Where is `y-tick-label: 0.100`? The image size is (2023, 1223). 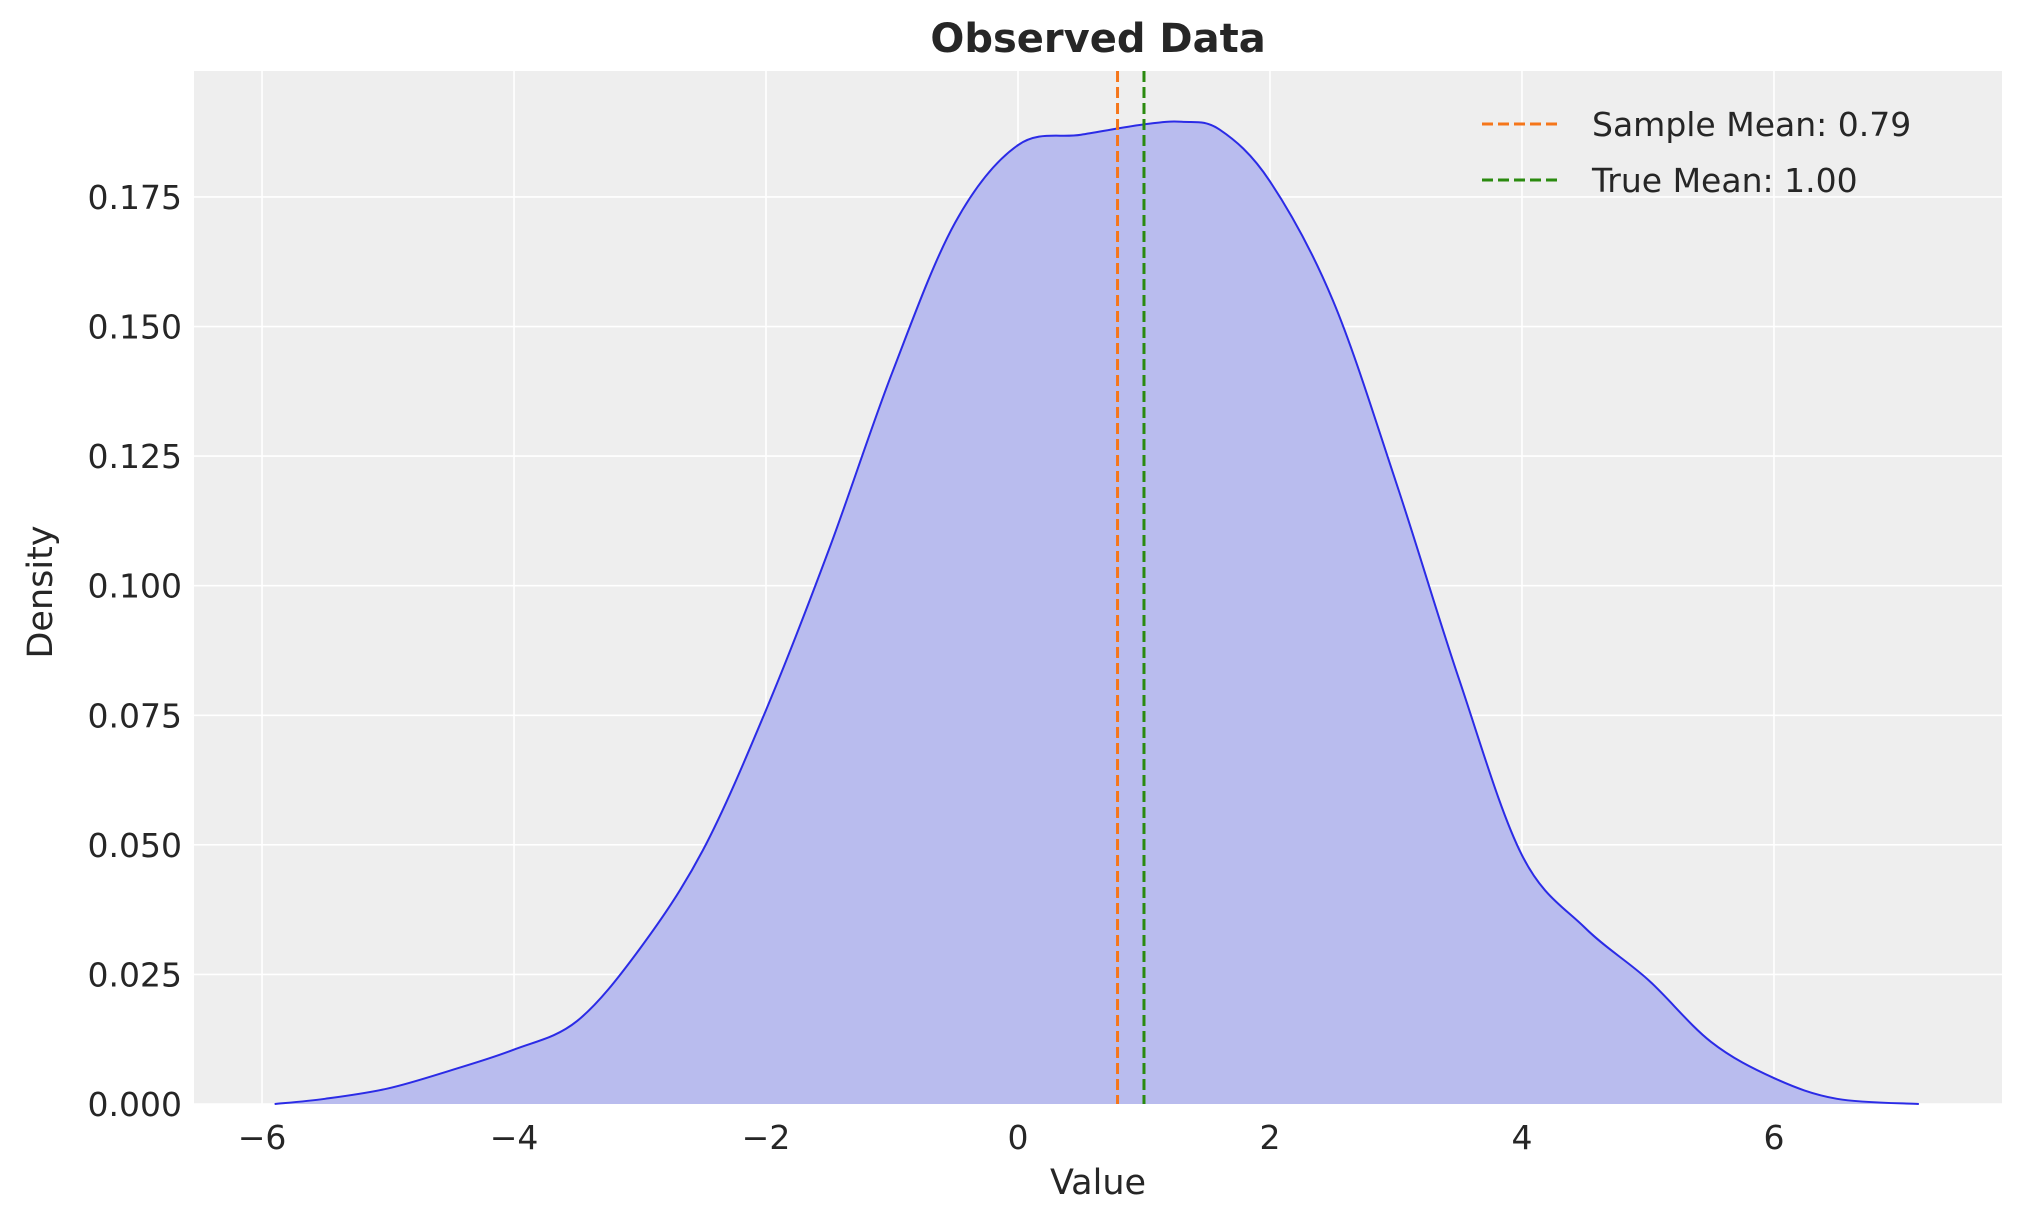 y-tick-label: 0.100 is located at coordinates (135, 586).